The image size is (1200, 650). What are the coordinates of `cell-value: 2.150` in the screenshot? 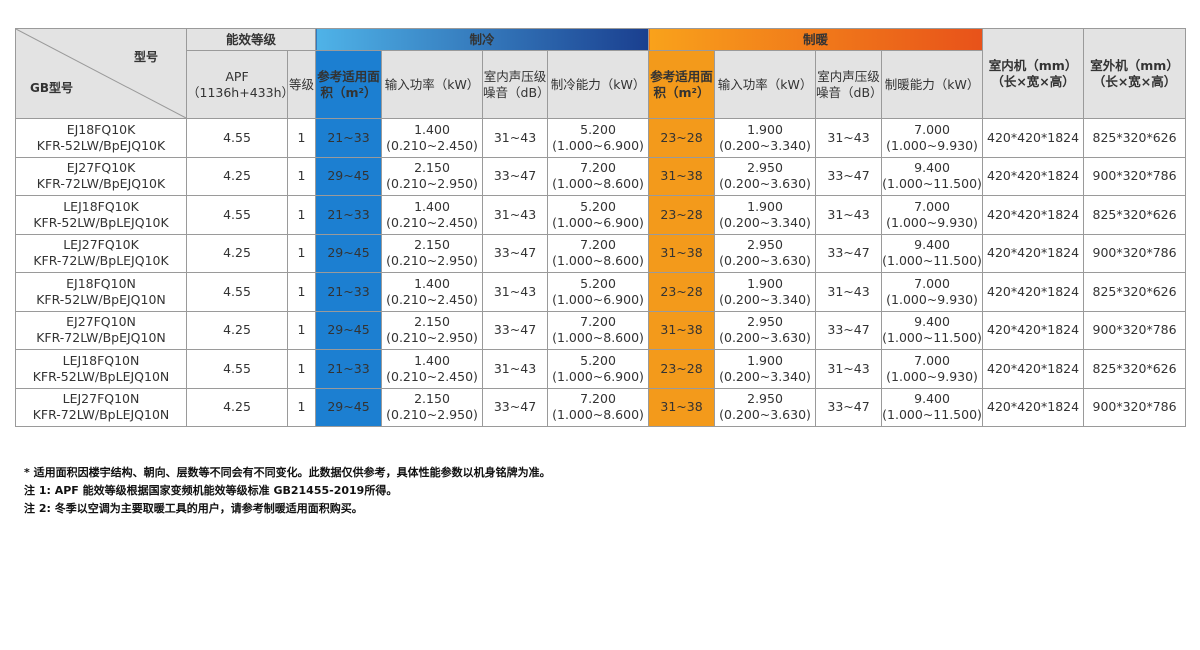 It's located at (432, 168).